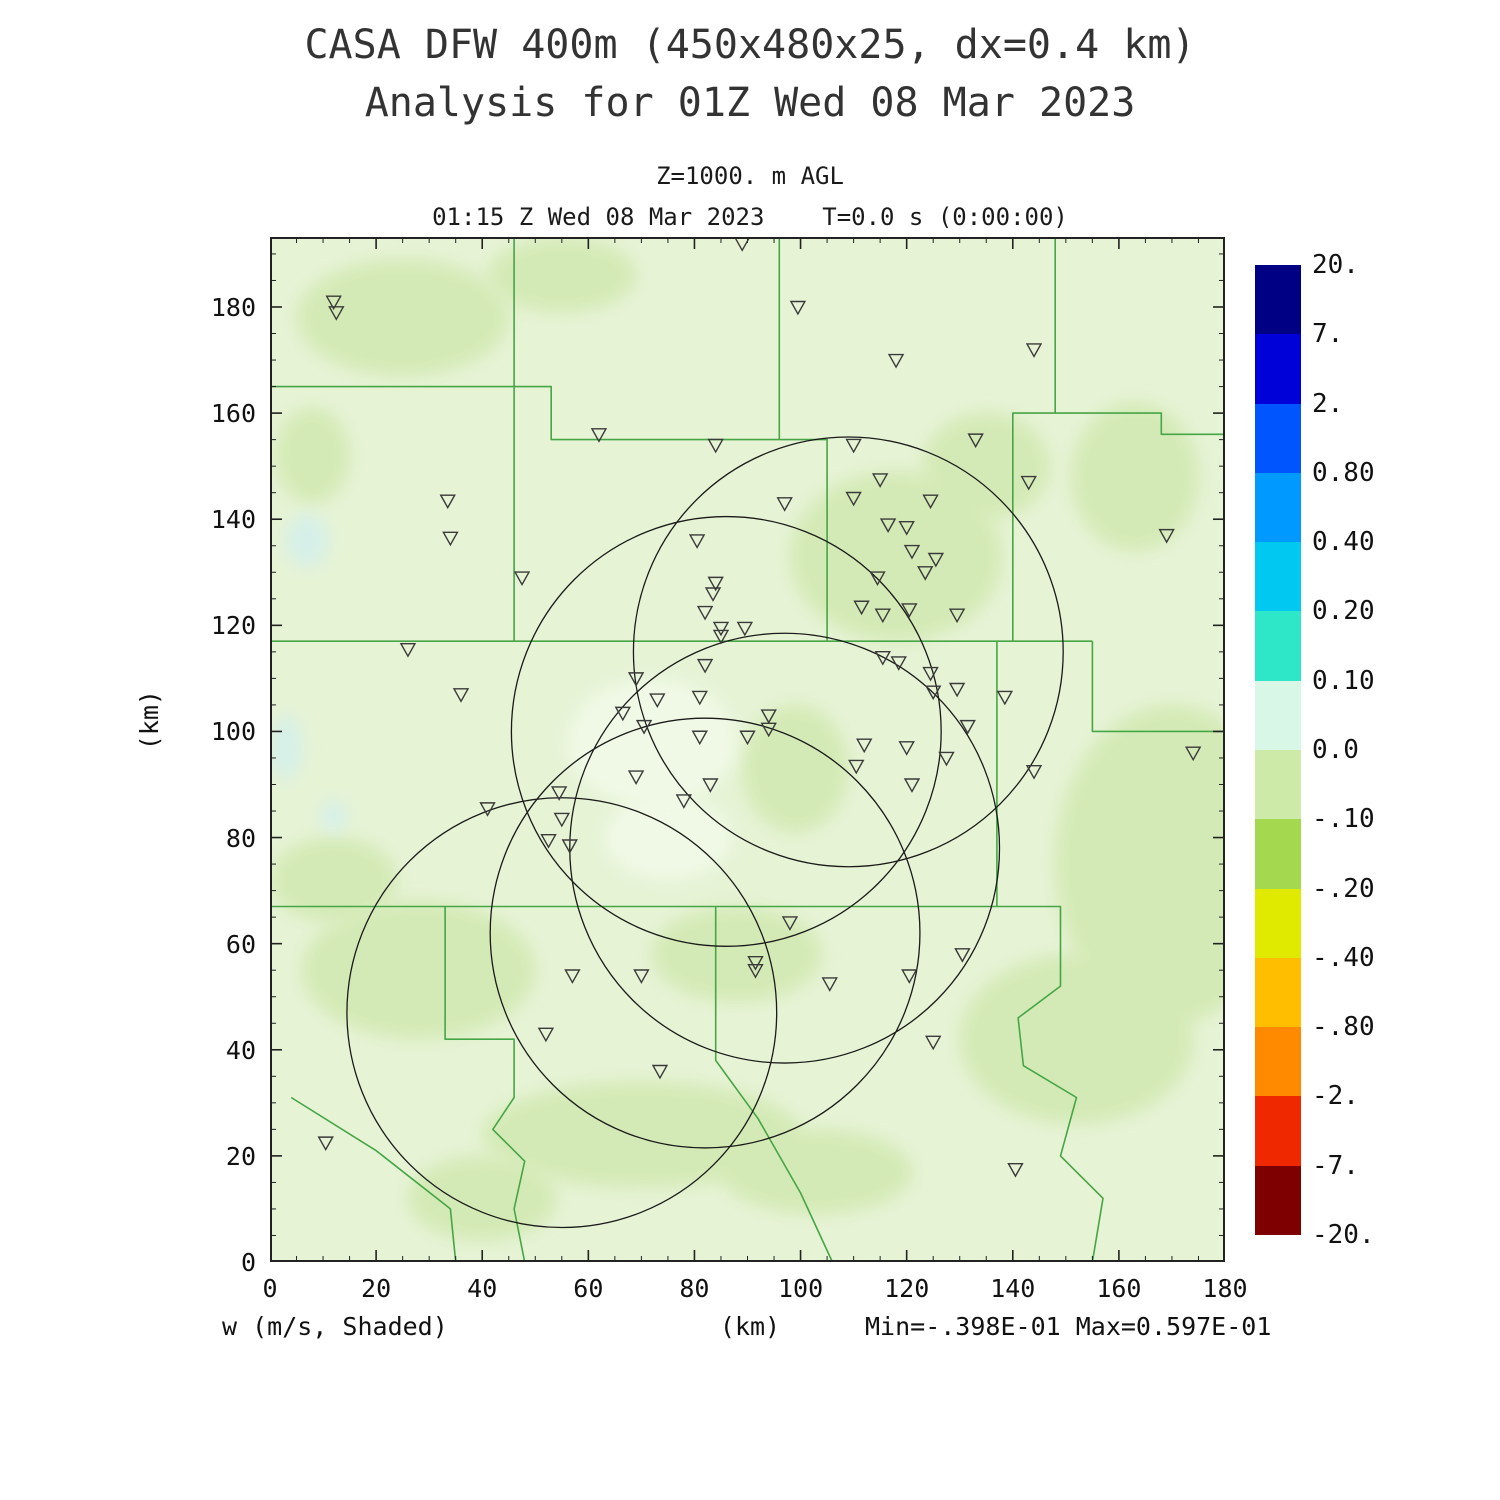 This screenshot has width=1500, height=1500. Describe the element at coordinates (1343, 611) in the screenshot. I see `colorbar-label: 0.20` at that location.